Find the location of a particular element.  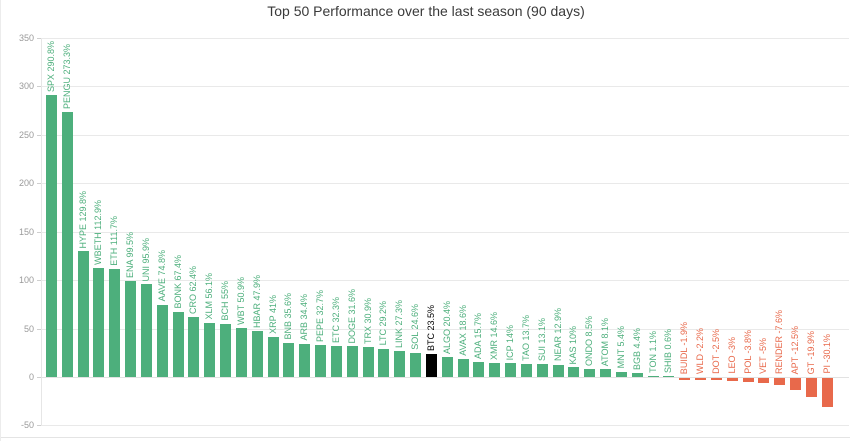

bar-shib is located at coordinates (669, 376).